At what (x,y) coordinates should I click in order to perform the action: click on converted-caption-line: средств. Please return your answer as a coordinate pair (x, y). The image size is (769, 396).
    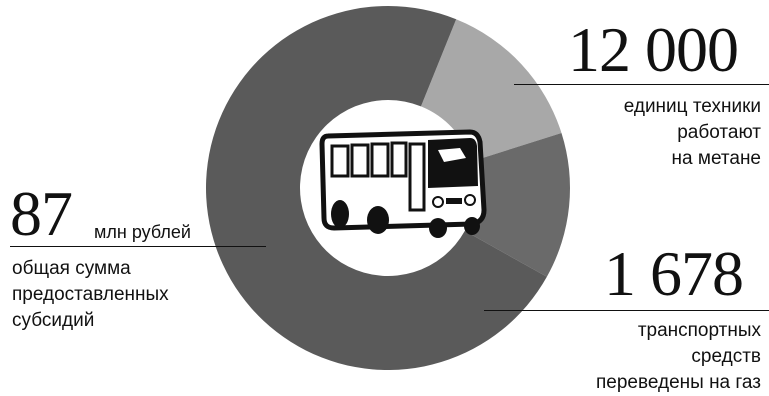
    Looking at the image, I should click on (726, 356).